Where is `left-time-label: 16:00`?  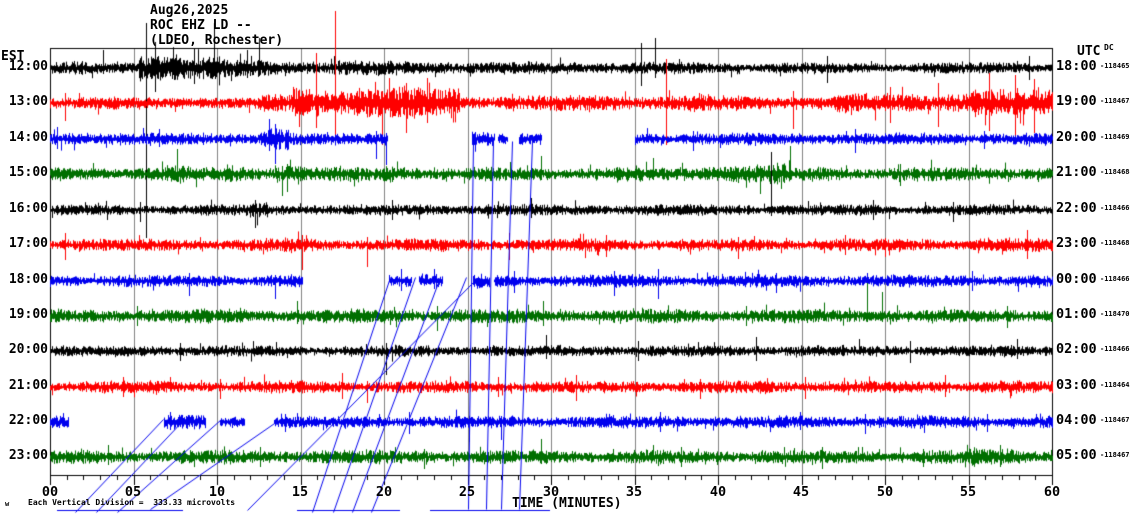 left-time-label: 16:00 is located at coordinates (28, 208).